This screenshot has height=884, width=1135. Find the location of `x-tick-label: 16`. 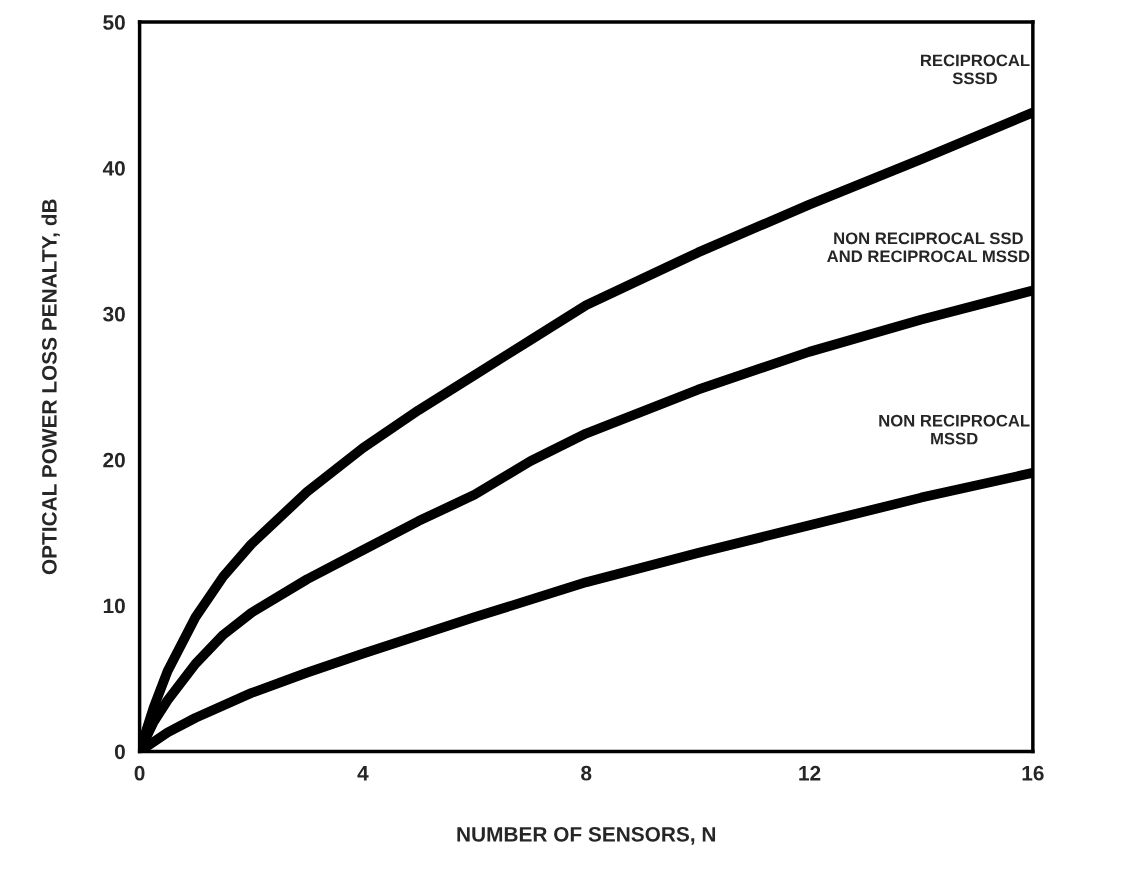

x-tick-label: 16 is located at coordinates (1033, 773).